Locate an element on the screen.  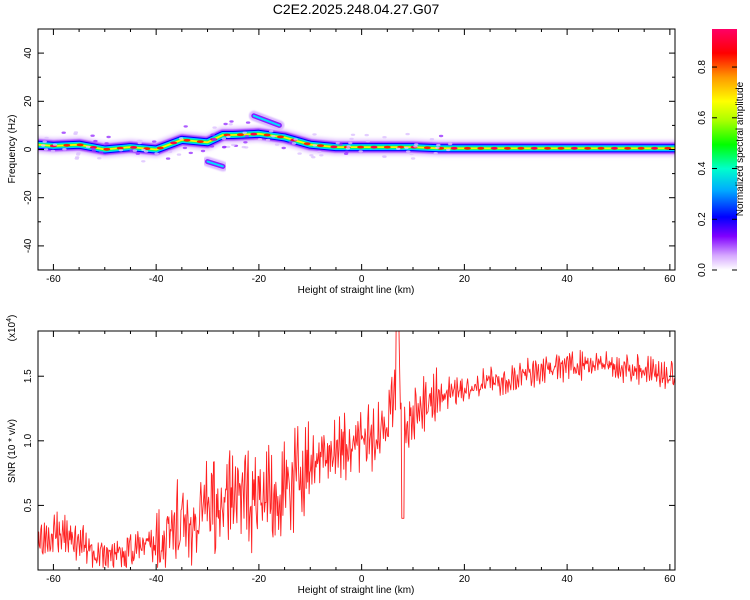
spectrogram-y-tick-label: 40 is located at coordinates (28, 53).